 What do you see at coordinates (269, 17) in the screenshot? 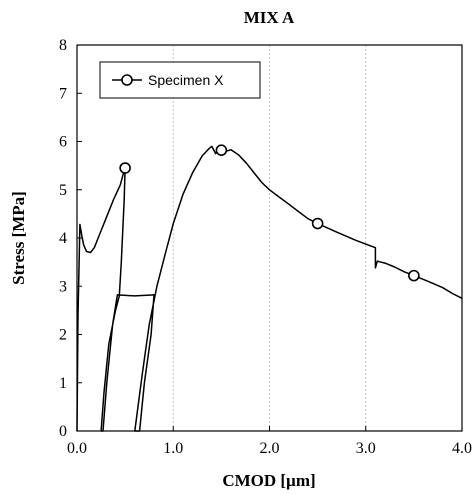
I see `chart-title: MIX A` at bounding box center [269, 17].